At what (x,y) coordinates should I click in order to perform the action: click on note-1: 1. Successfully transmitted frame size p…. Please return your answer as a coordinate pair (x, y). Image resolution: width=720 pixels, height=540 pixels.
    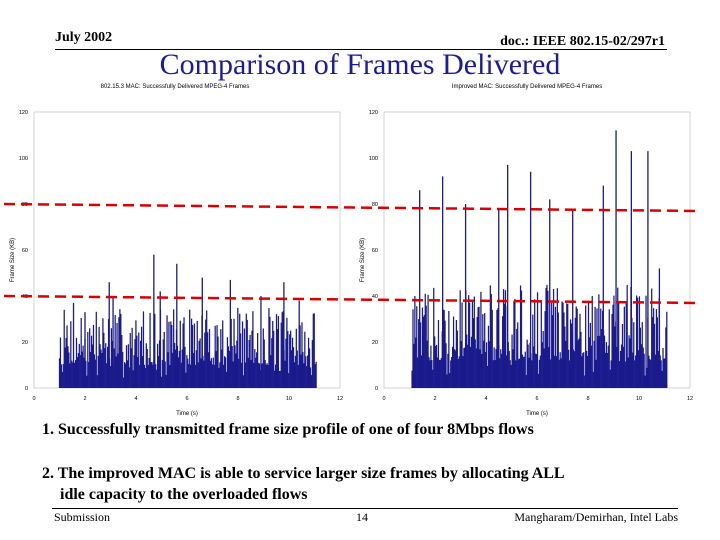
    Looking at the image, I should click on (288, 429).